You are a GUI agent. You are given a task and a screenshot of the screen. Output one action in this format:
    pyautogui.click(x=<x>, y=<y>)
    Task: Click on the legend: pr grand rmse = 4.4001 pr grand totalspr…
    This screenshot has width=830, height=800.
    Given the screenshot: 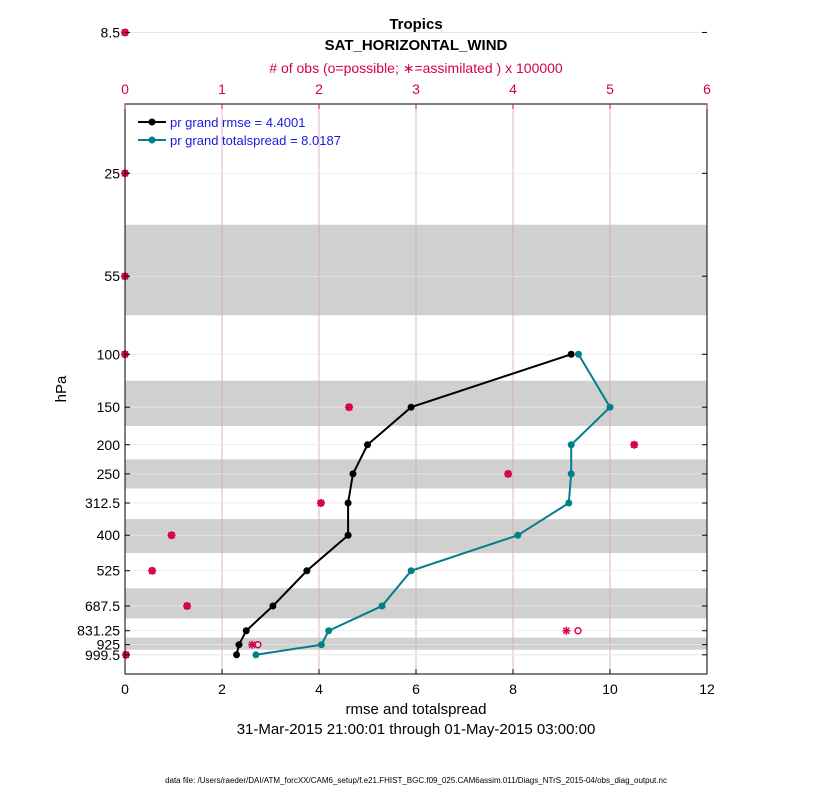 What is the action you would take?
    pyautogui.click(x=239, y=131)
    